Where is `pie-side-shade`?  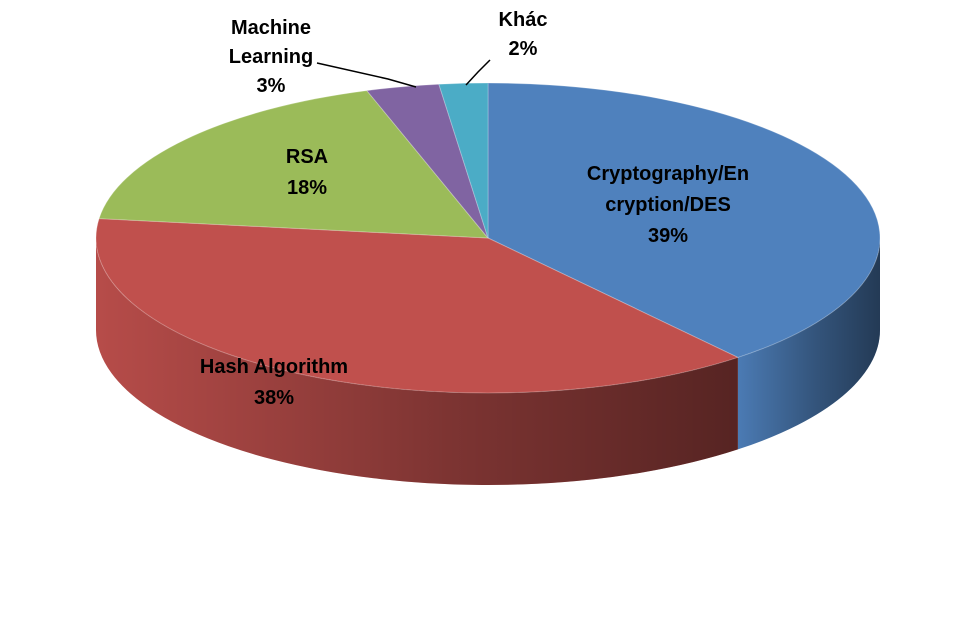
pie-side-shade is located at coordinates (808, 344).